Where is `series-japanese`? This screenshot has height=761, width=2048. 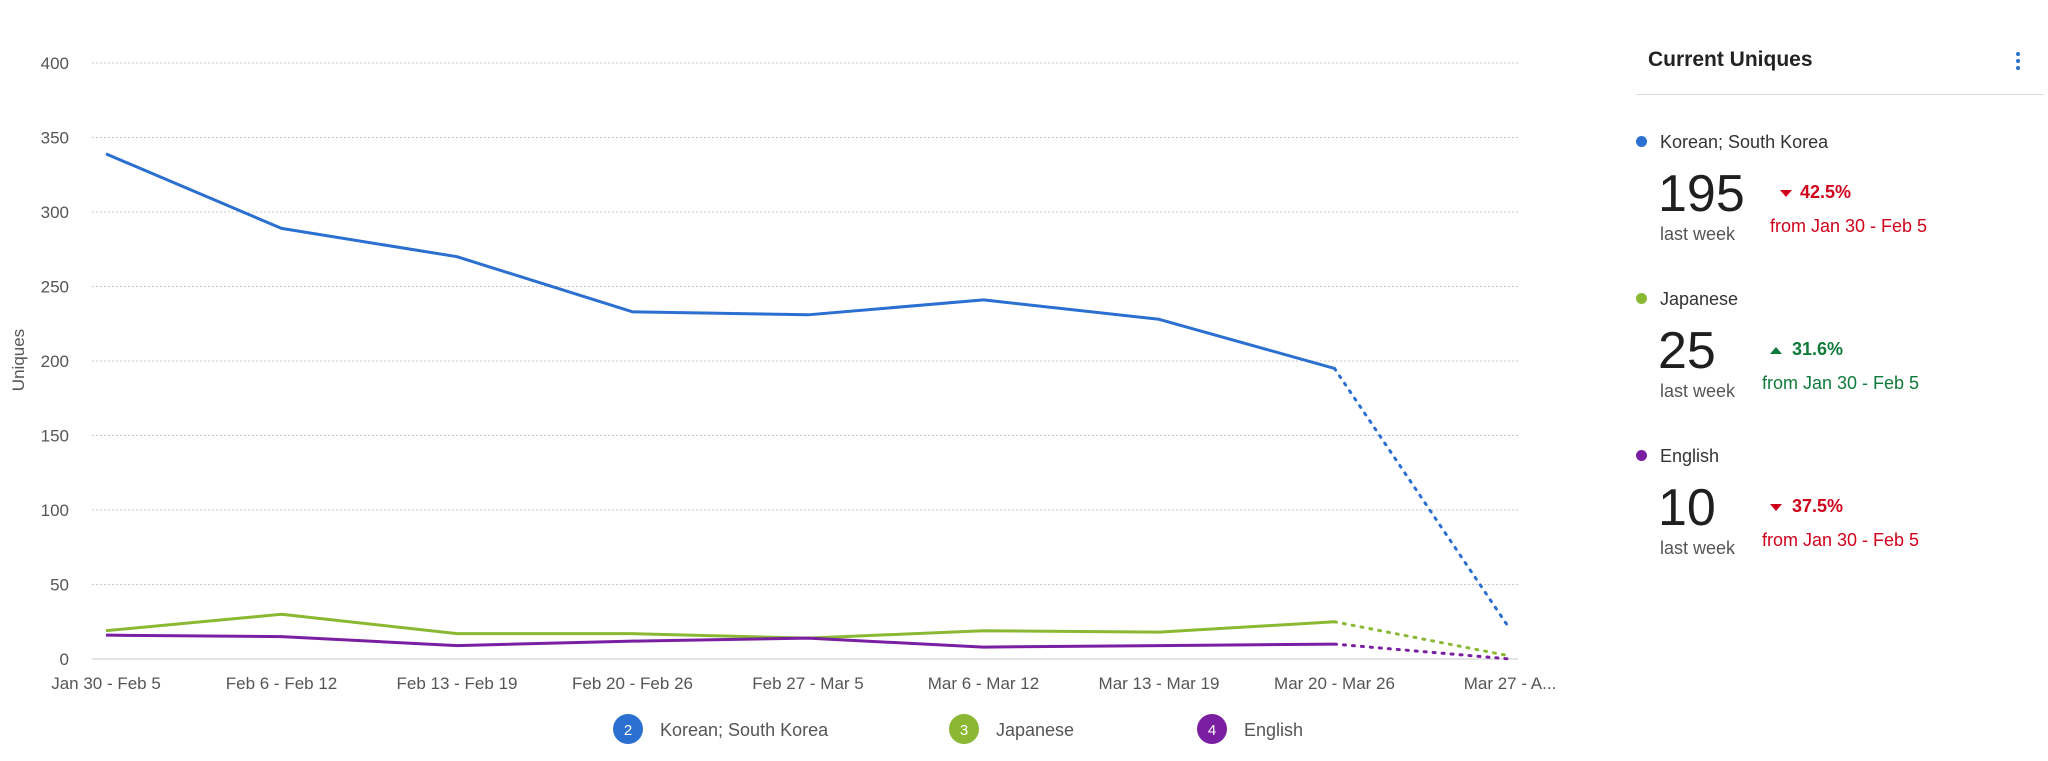
series-japanese is located at coordinates (808, 635).